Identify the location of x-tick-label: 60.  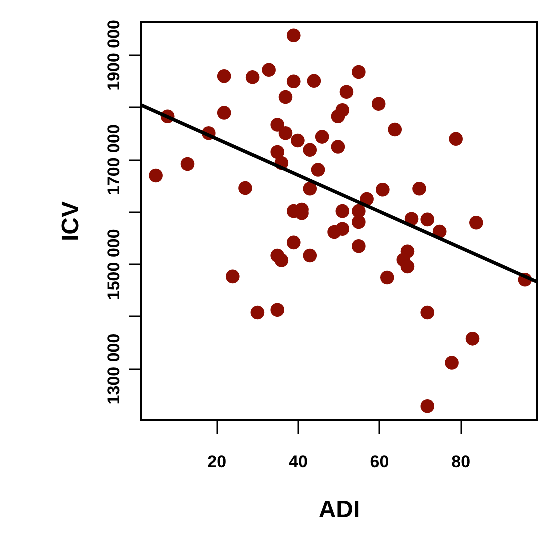
(380, 462).